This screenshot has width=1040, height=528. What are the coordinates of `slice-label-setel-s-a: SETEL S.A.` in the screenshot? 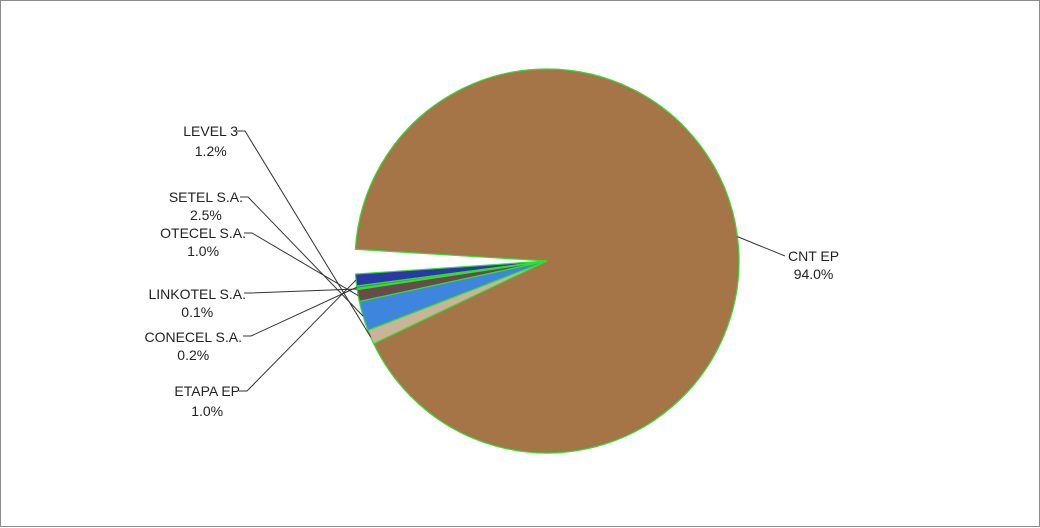 It's located at (206, 197).